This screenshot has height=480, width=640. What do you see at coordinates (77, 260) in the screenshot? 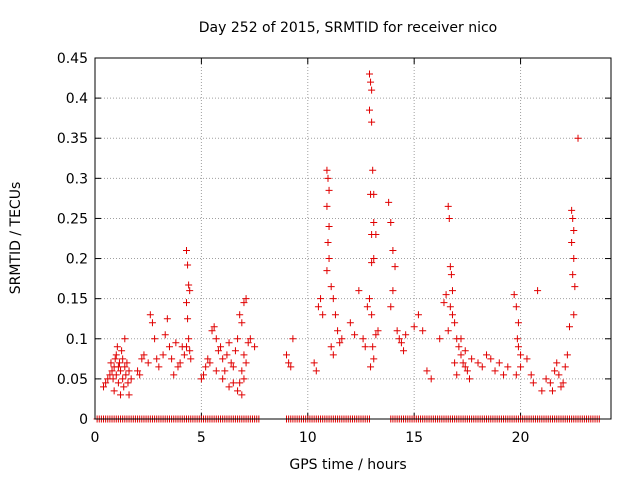
I see `y-tick-label: 0.2` at bounding box center [77, 260].